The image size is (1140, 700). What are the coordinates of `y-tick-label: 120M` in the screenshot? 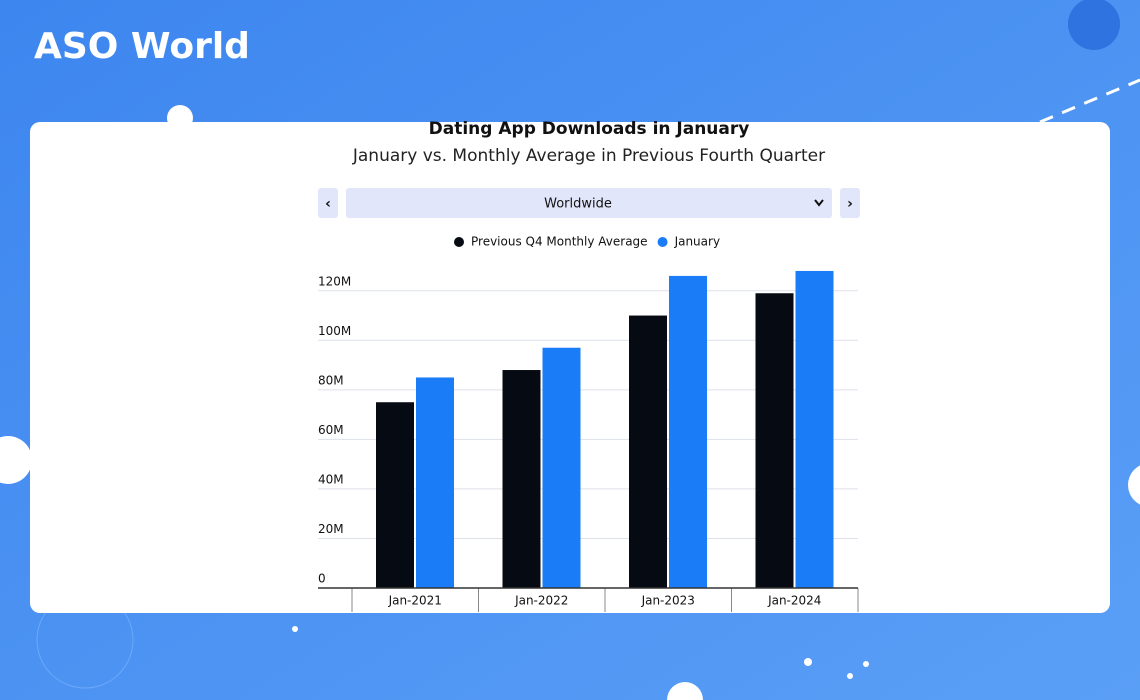 It's located at (334, 281).